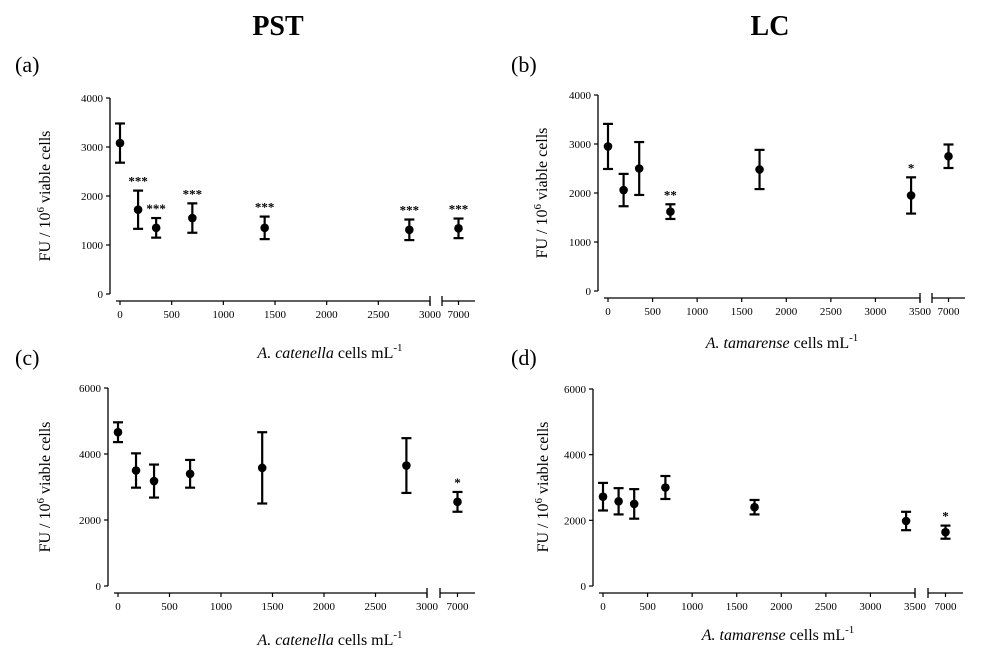  Describe the element at coordinates (770, 26) in the screenshot. I see `column-title-lc: LC` at that location.